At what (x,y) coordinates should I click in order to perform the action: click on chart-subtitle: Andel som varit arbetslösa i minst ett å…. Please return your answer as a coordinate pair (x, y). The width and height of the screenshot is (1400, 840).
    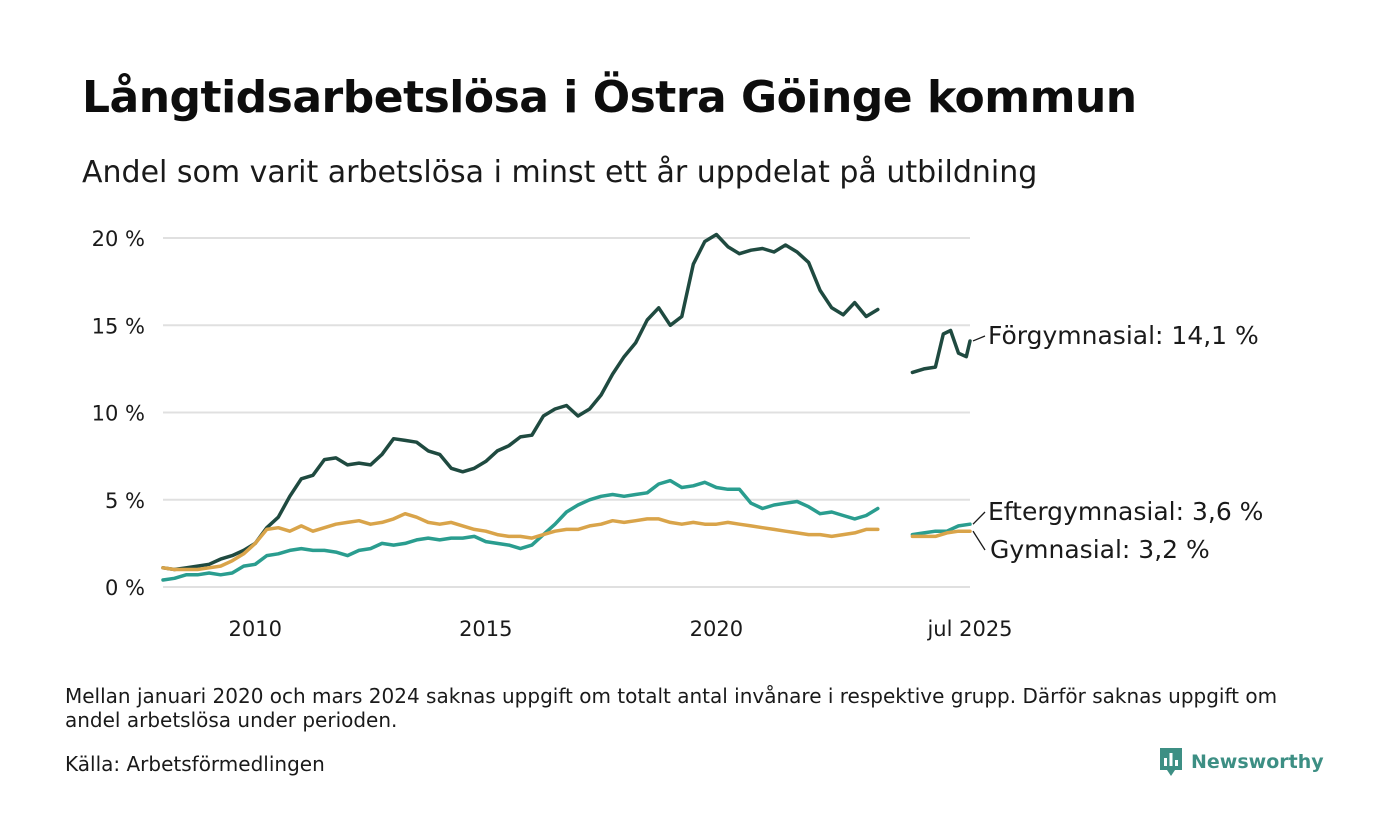
    Looking at the image, I should click on (560, 172).